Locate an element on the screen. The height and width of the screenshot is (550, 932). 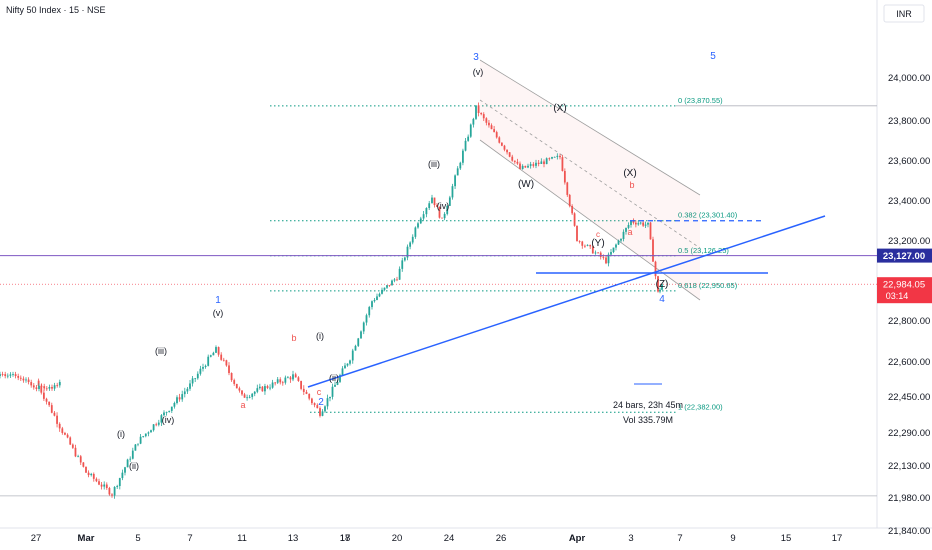
y-tick-label: 22,290.00 is located at coordinates (909, 433).